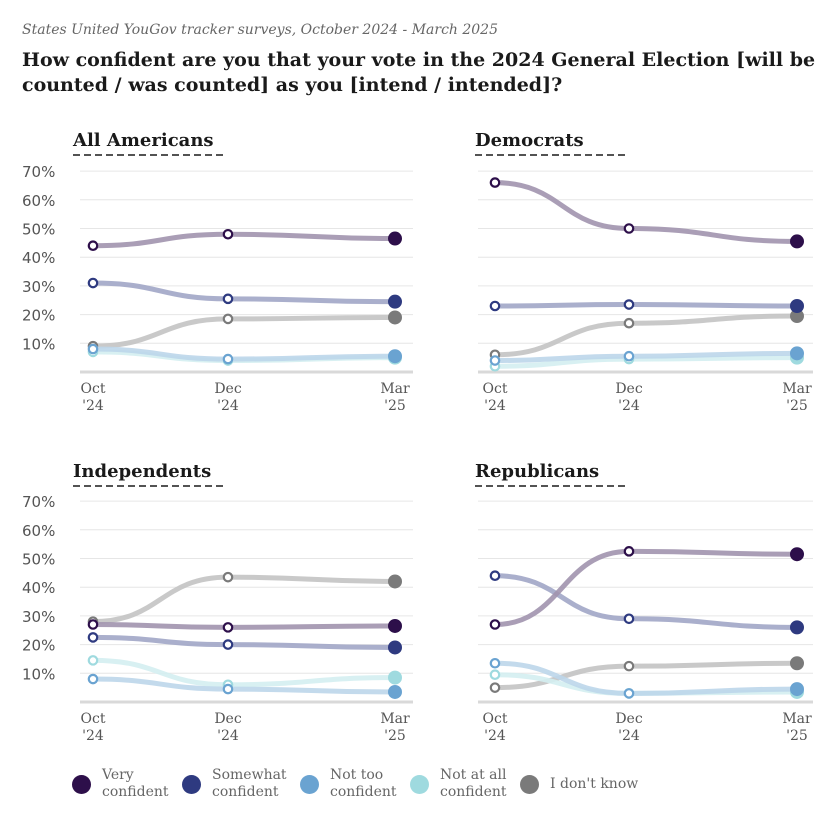 This screenshot has width=840, height=840. I want to click on legend-label: Not at all confident, so click(473, 783).